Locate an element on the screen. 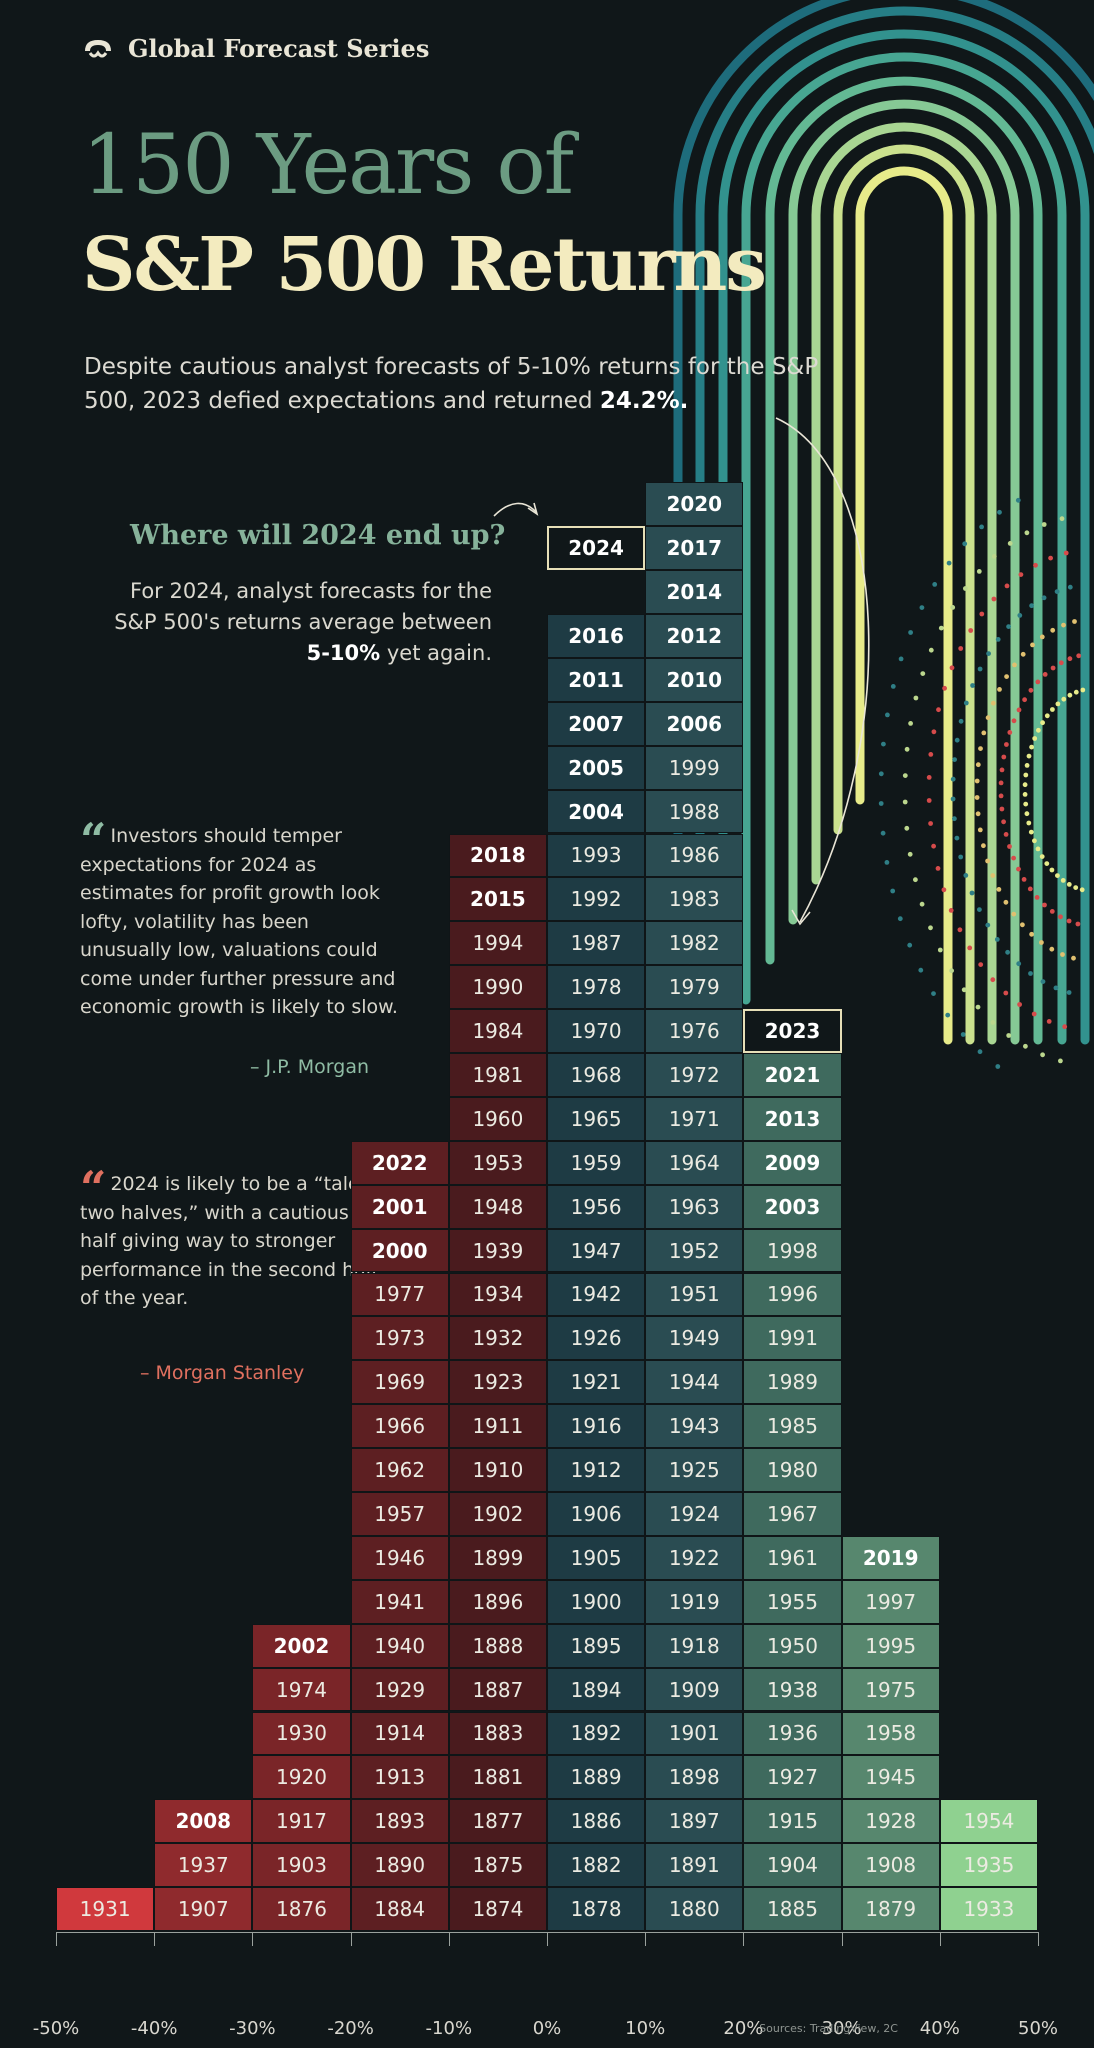 This screenshot has height=2048, width=1094. year-cell-1926: 1926 is located at coordinates (596, 1338).